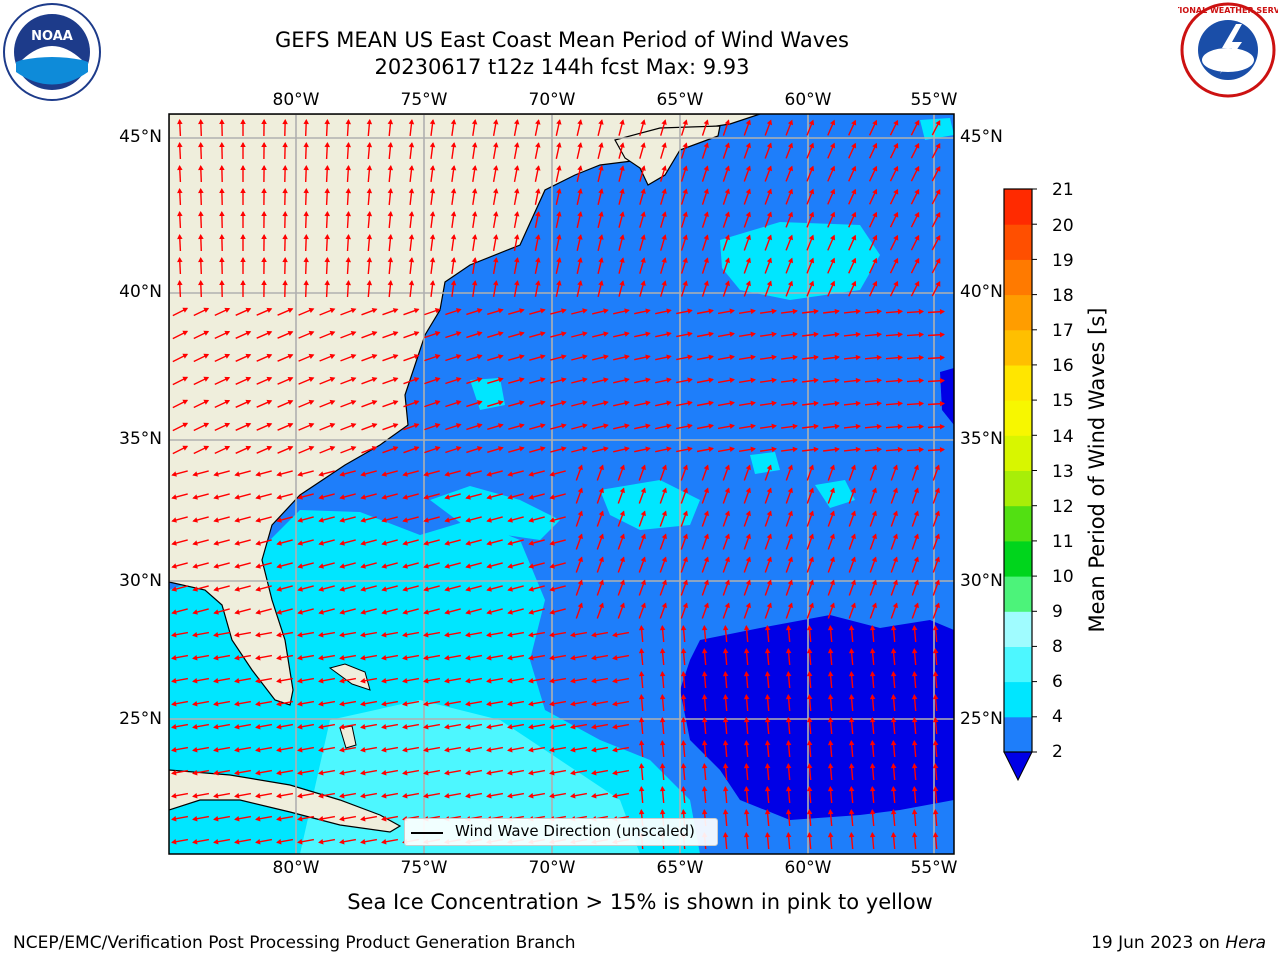  What do you see at coordinates (981, 439) in the screenshot?
I see `lat-label-right: 35°N` at bounding box center [981, 439].